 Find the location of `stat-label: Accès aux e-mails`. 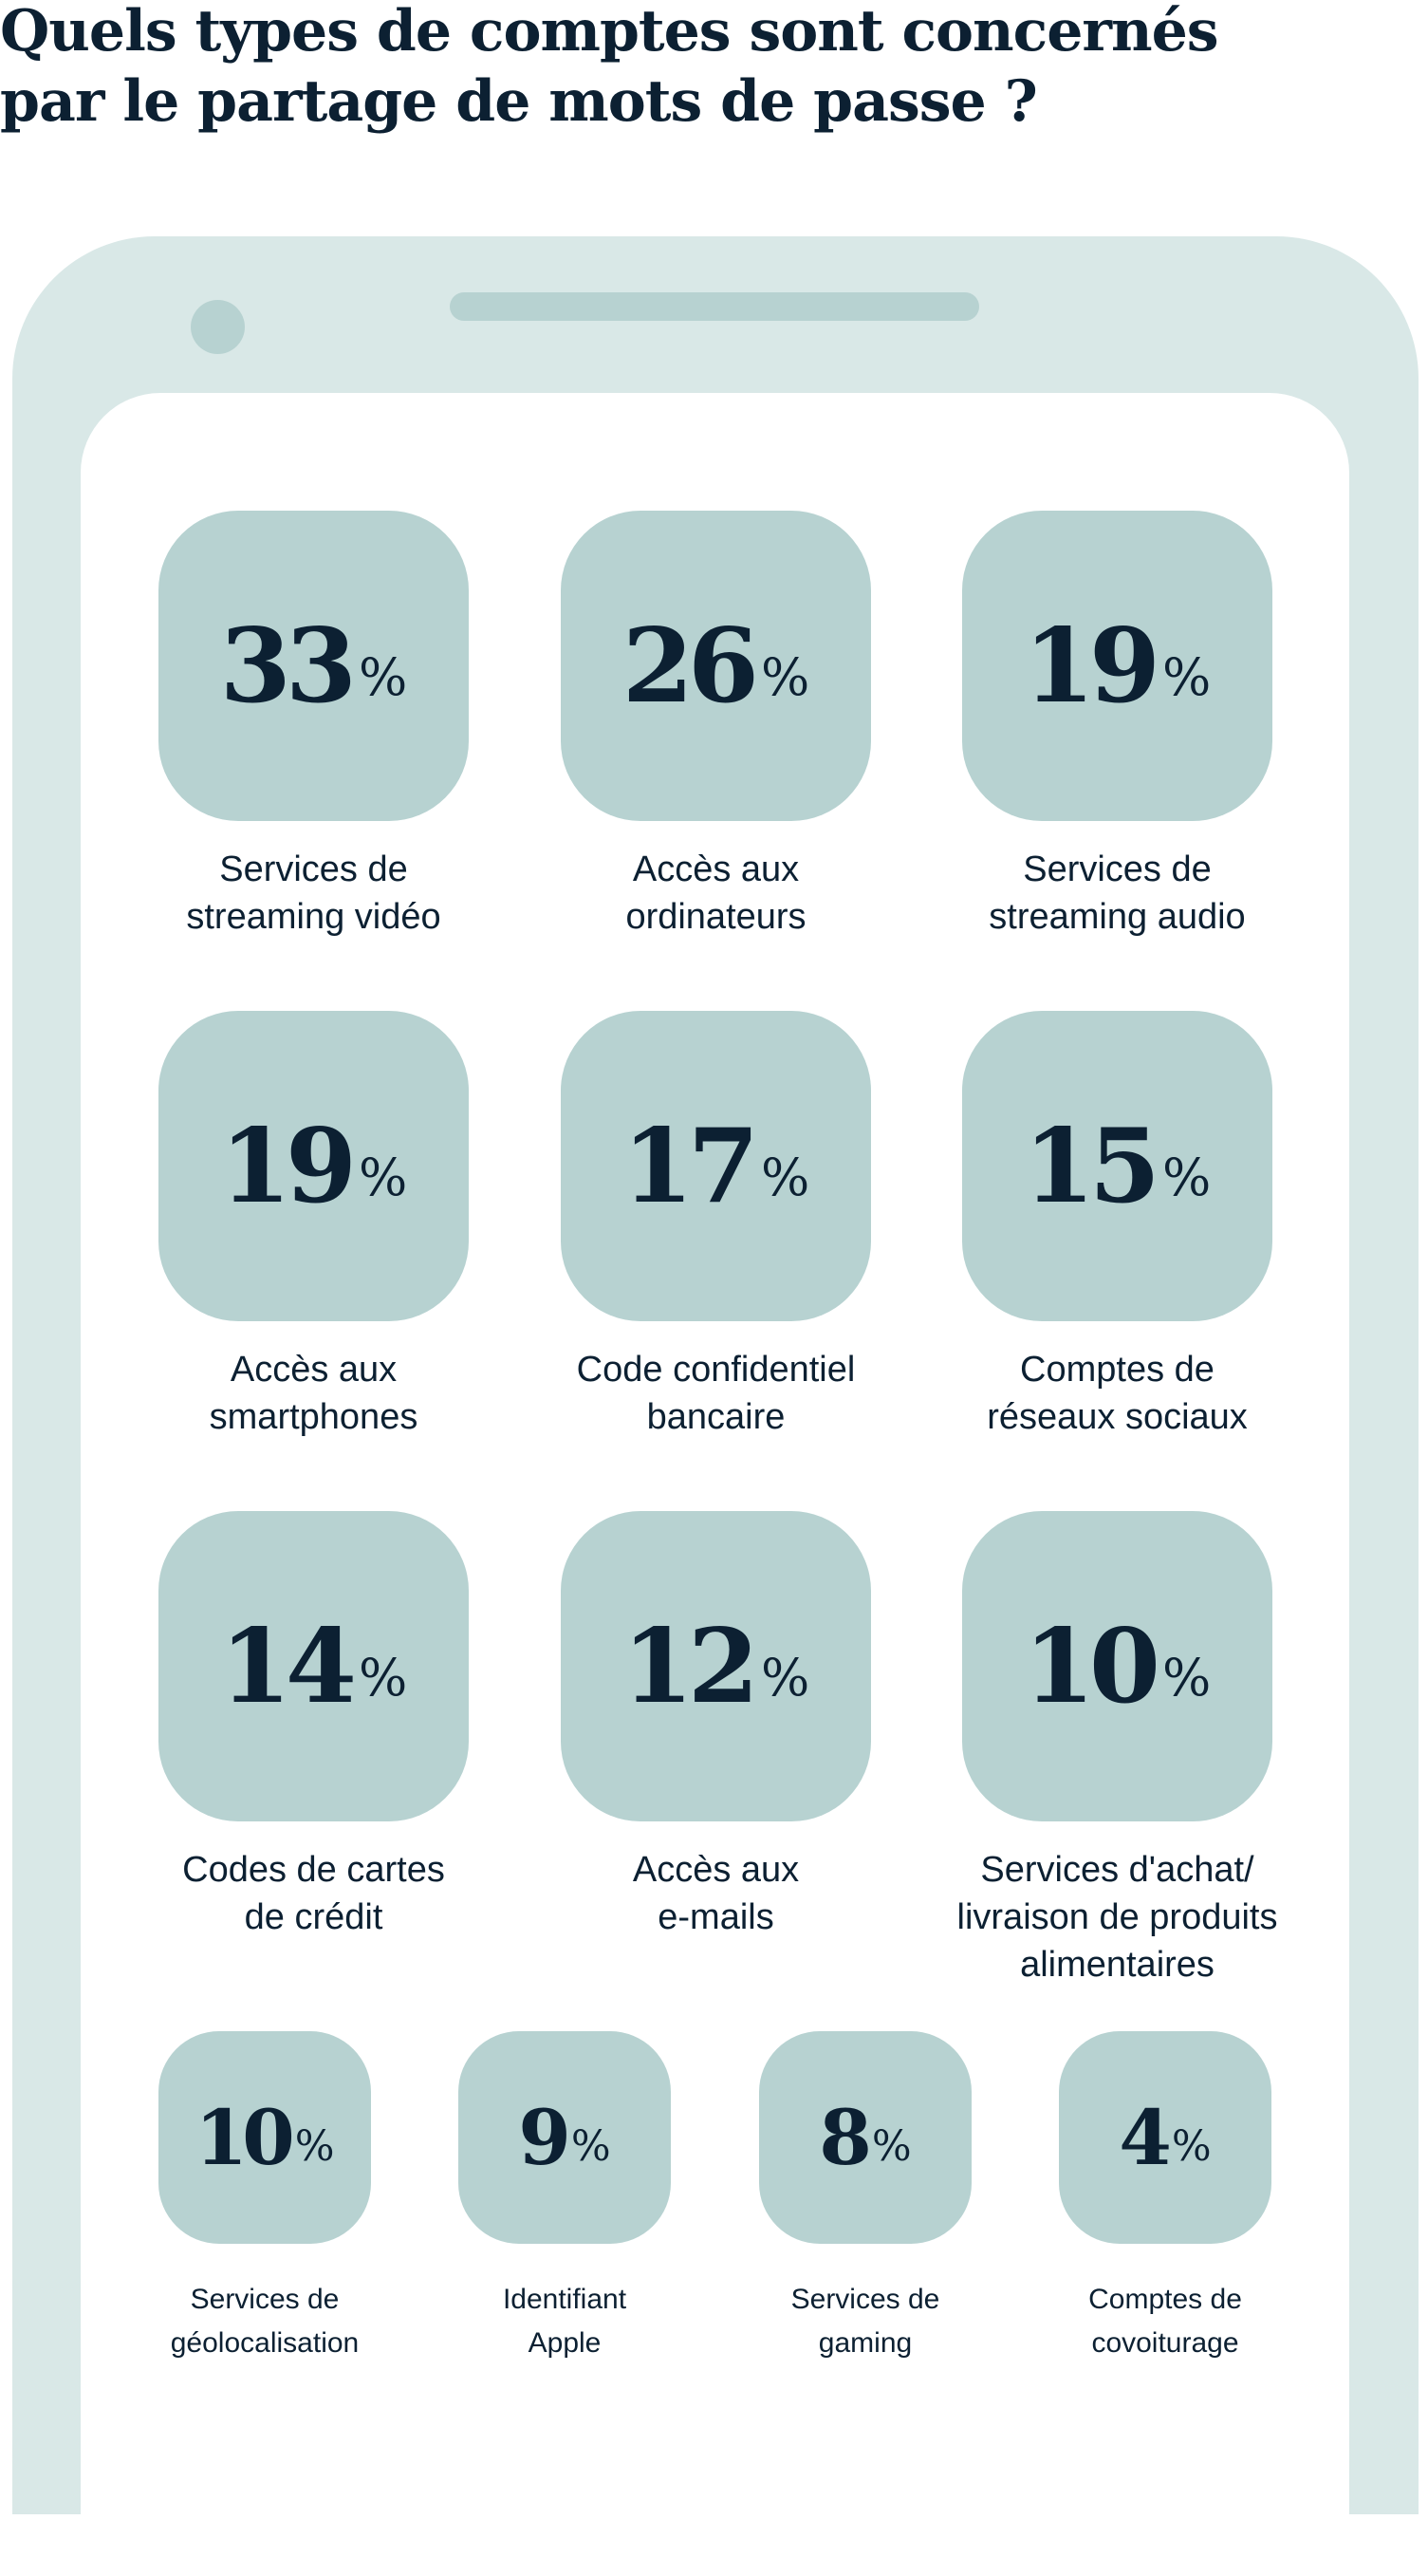

stat-label: Accès aux e-mails is located at coordinates (716, 1893).